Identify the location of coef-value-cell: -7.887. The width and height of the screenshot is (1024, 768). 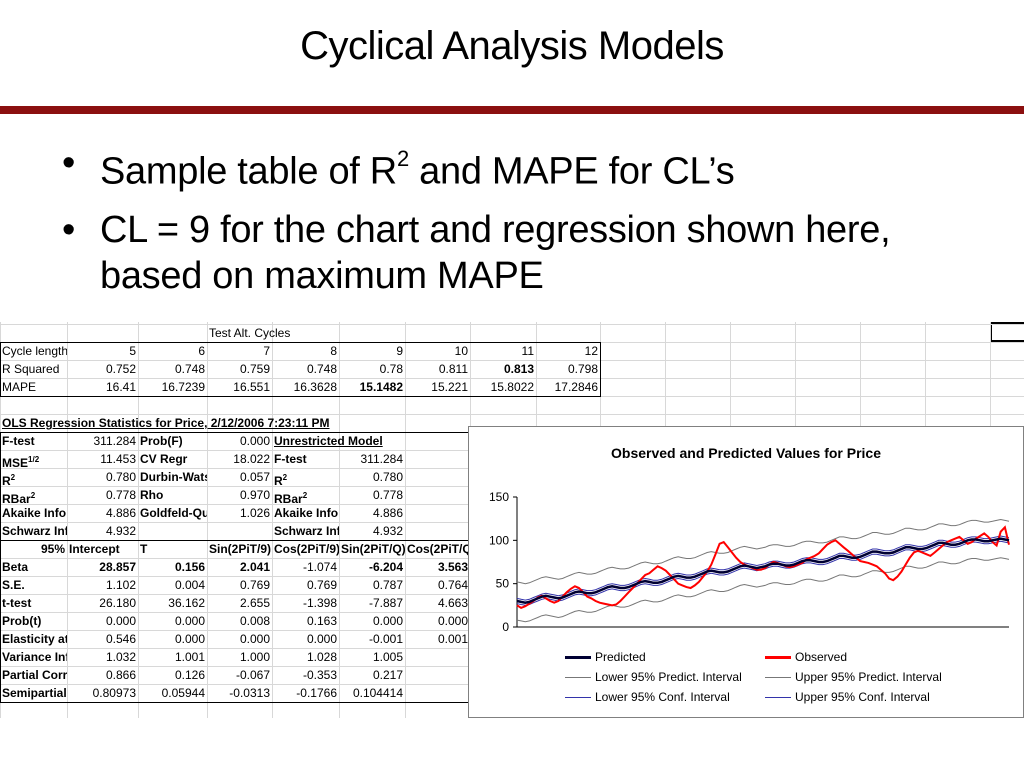
(385, 603).